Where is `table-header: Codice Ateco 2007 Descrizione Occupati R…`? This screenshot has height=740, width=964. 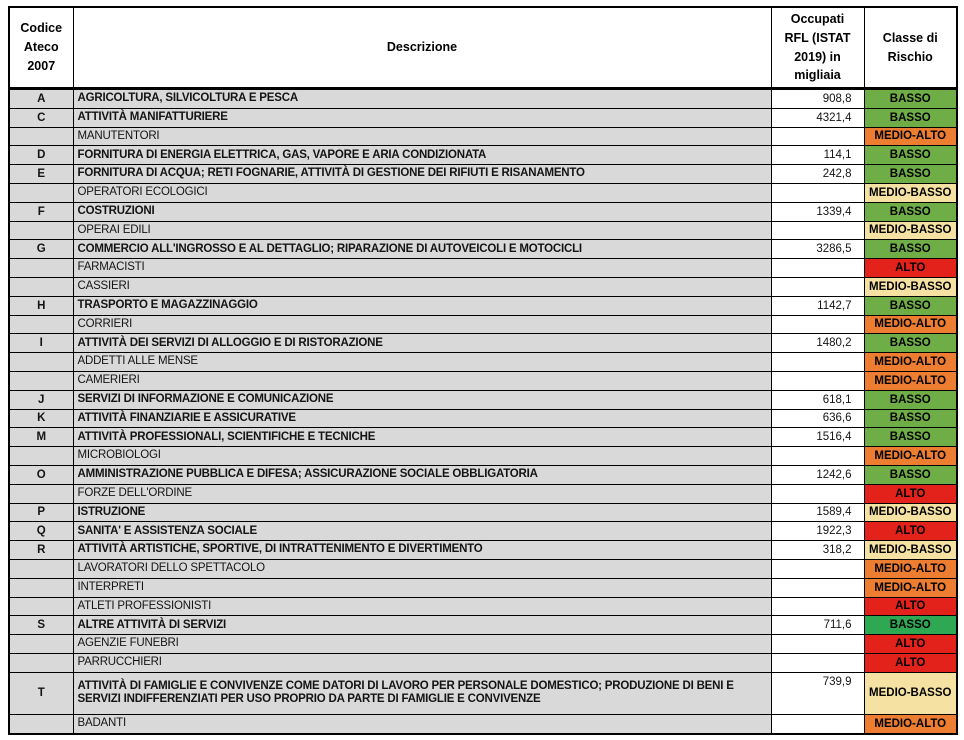
table-header: Codice Ateco 2007 Descrizione Occupati R… is located at coordinates (483, 48).